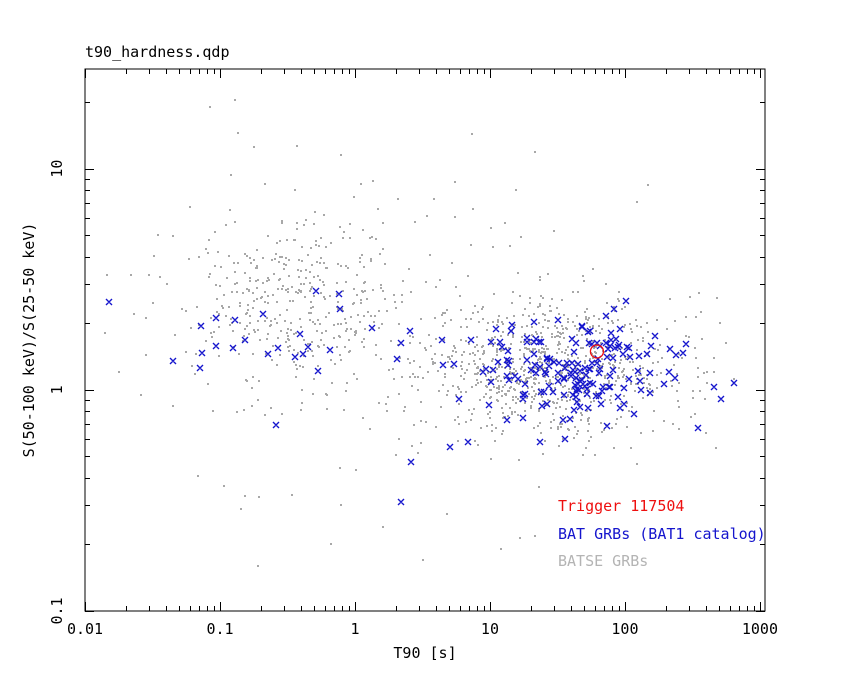  Describe the element at coordinates (490, 629) in the screenshot. I see `x-tick-label: 10` at that location.